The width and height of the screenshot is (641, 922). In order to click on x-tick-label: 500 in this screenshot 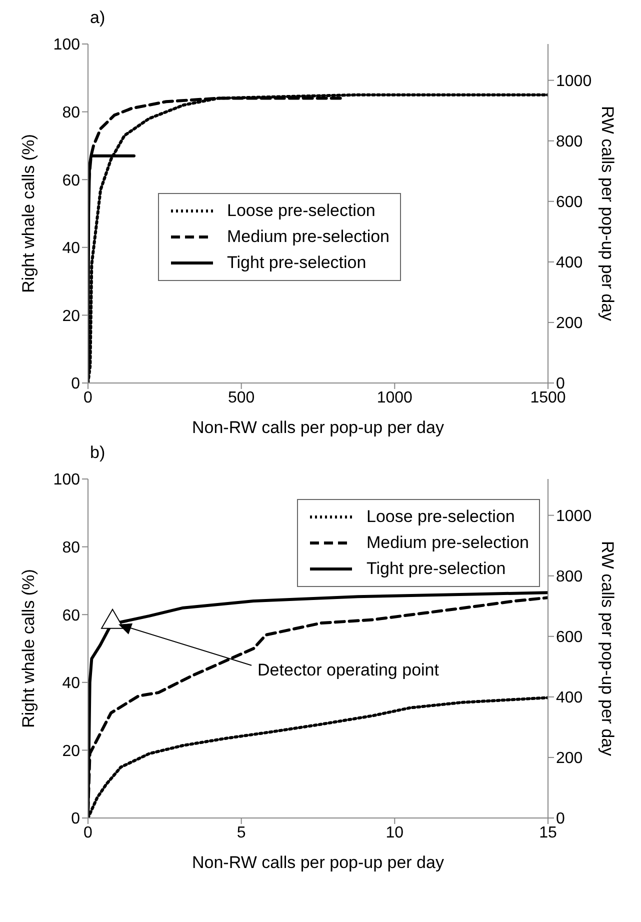, I will do `click(241, 397)`.